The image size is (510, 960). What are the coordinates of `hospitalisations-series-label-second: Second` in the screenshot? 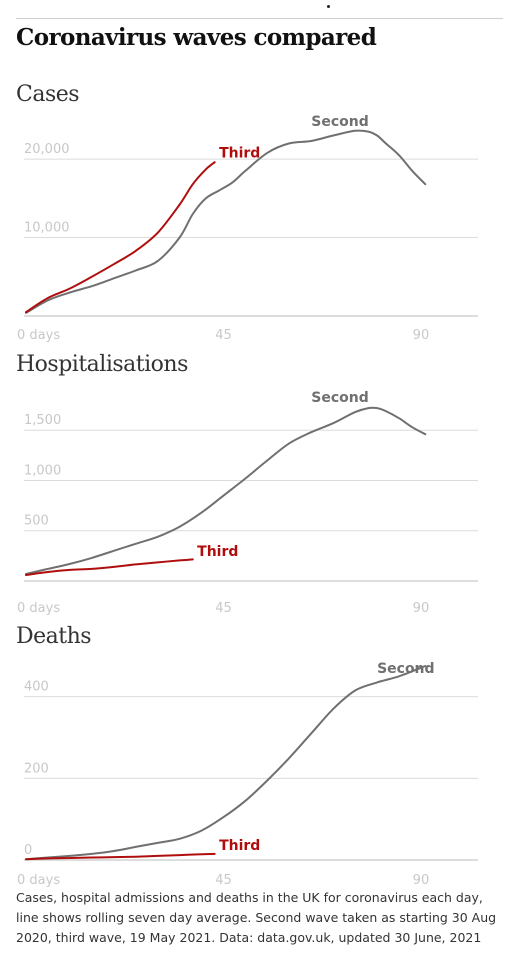 It's located at (339, 398).